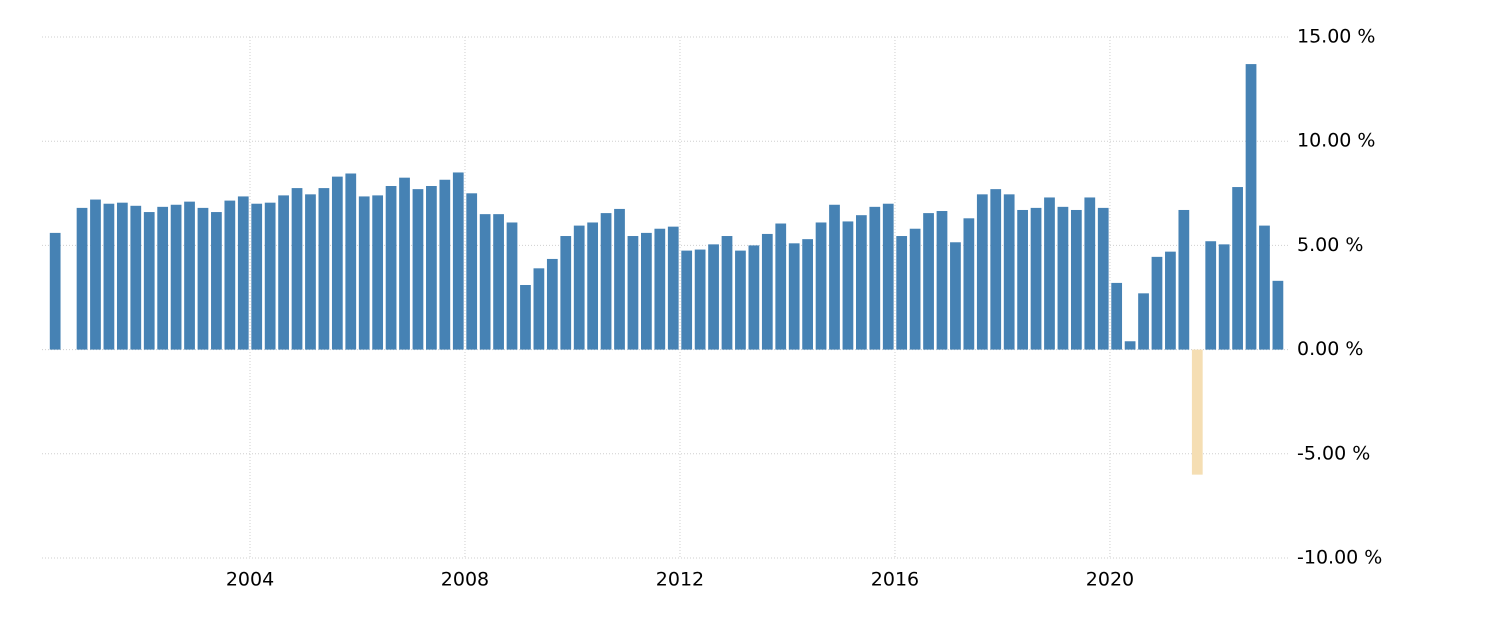  I want to click on y-tick-label: 5.00 %, so click(1330, 245).